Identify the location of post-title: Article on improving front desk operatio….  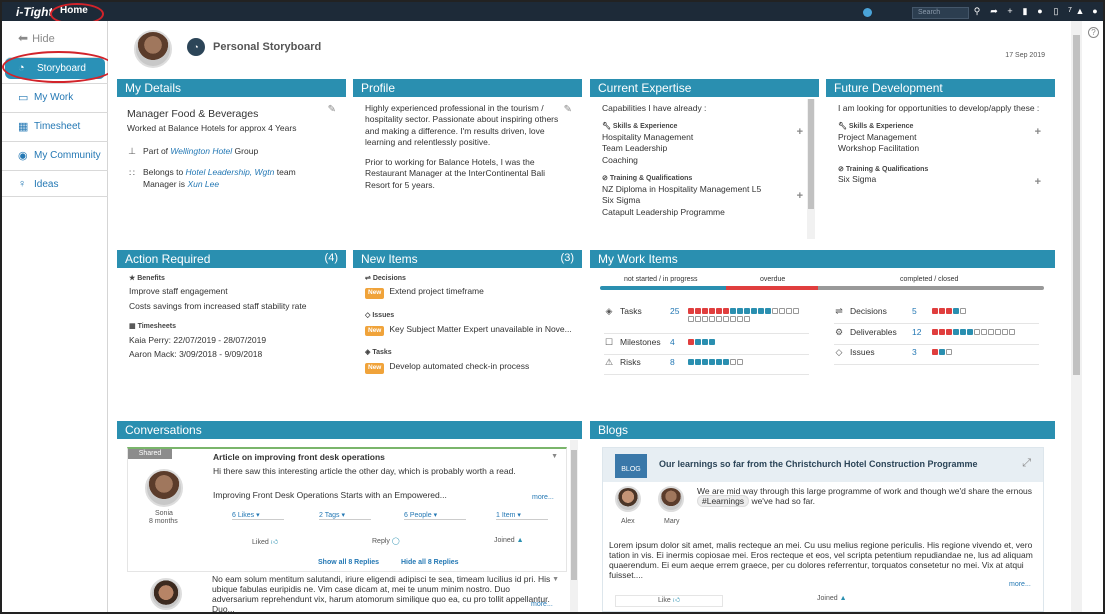
(299, 457).